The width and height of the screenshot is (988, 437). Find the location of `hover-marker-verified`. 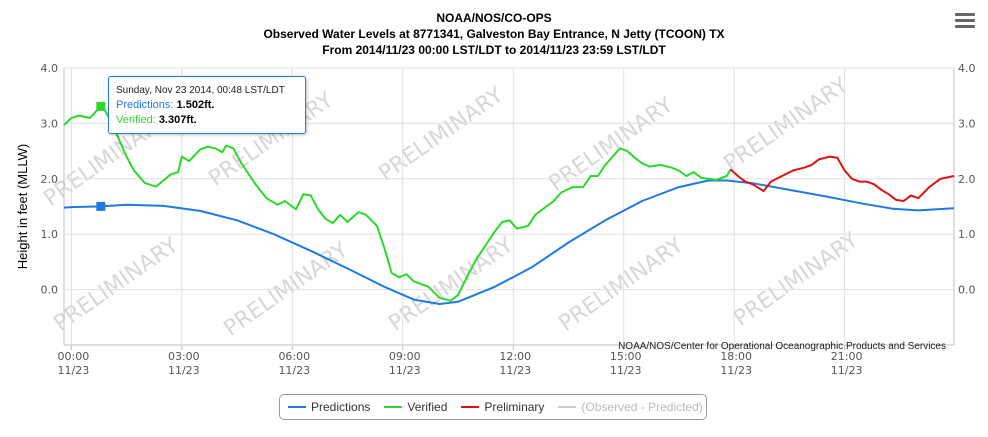

hover-marker-verified is located at coordinates (101, 106).